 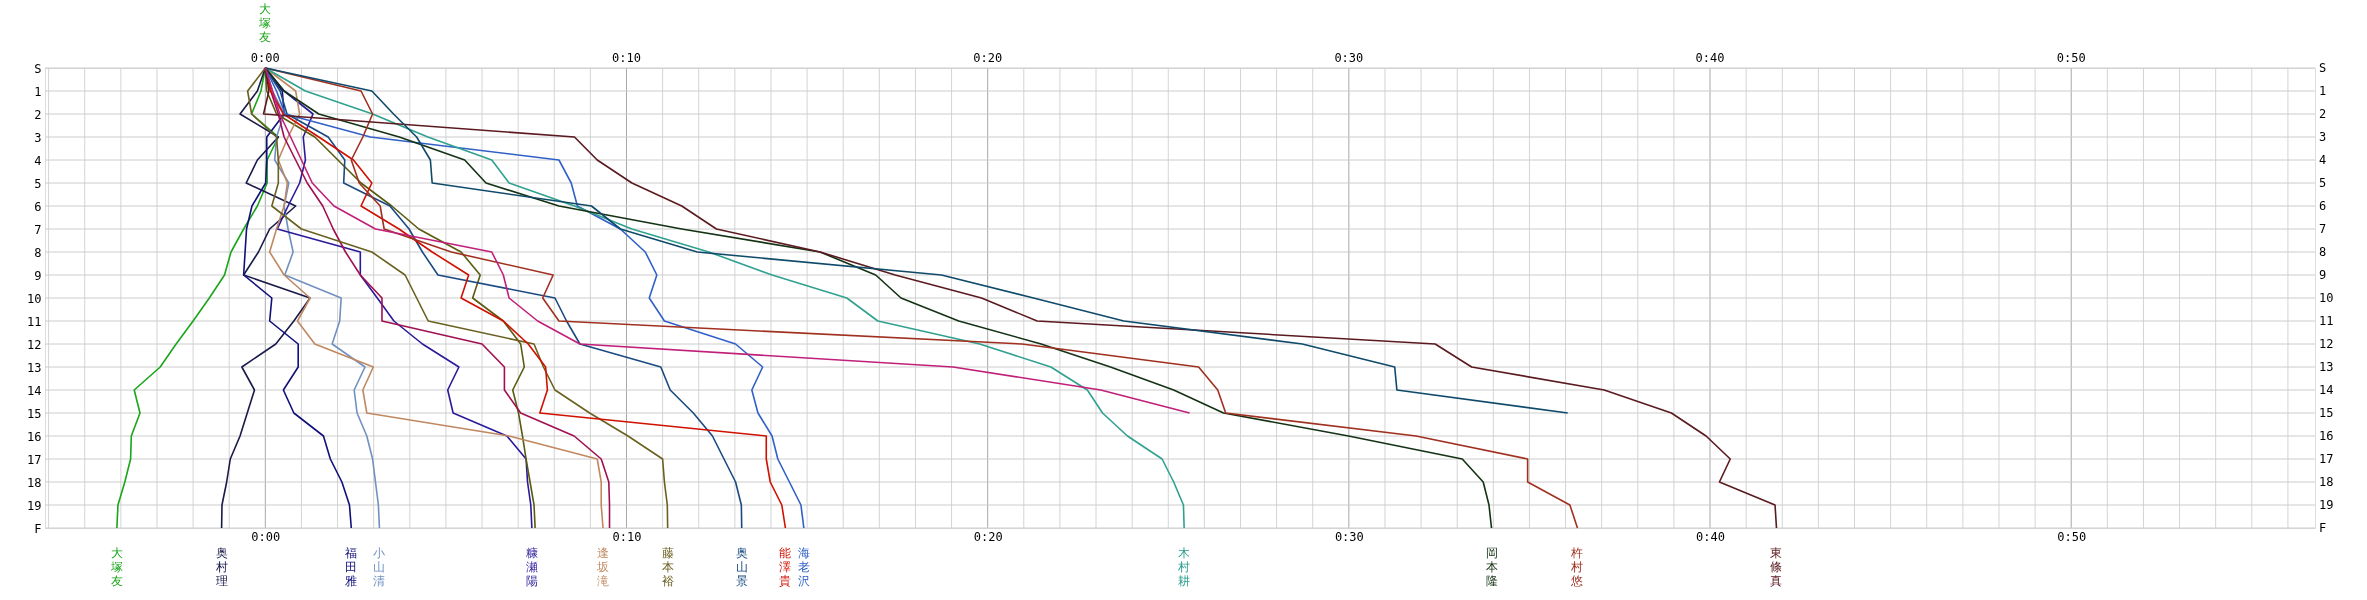 I want to click on y-tick-label: 16, so click(x=34, y=436).